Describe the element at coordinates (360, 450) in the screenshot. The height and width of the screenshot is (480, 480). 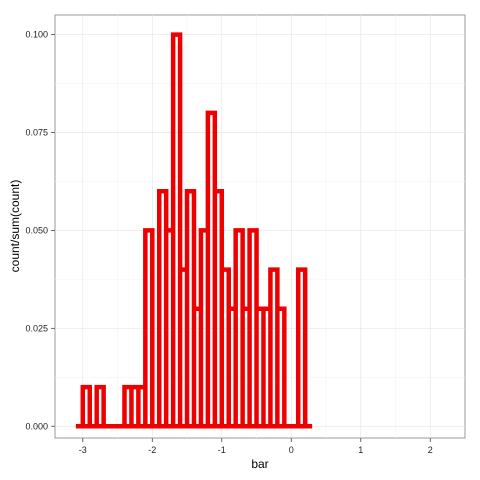
I see `x-tick-label: 1` at that location.